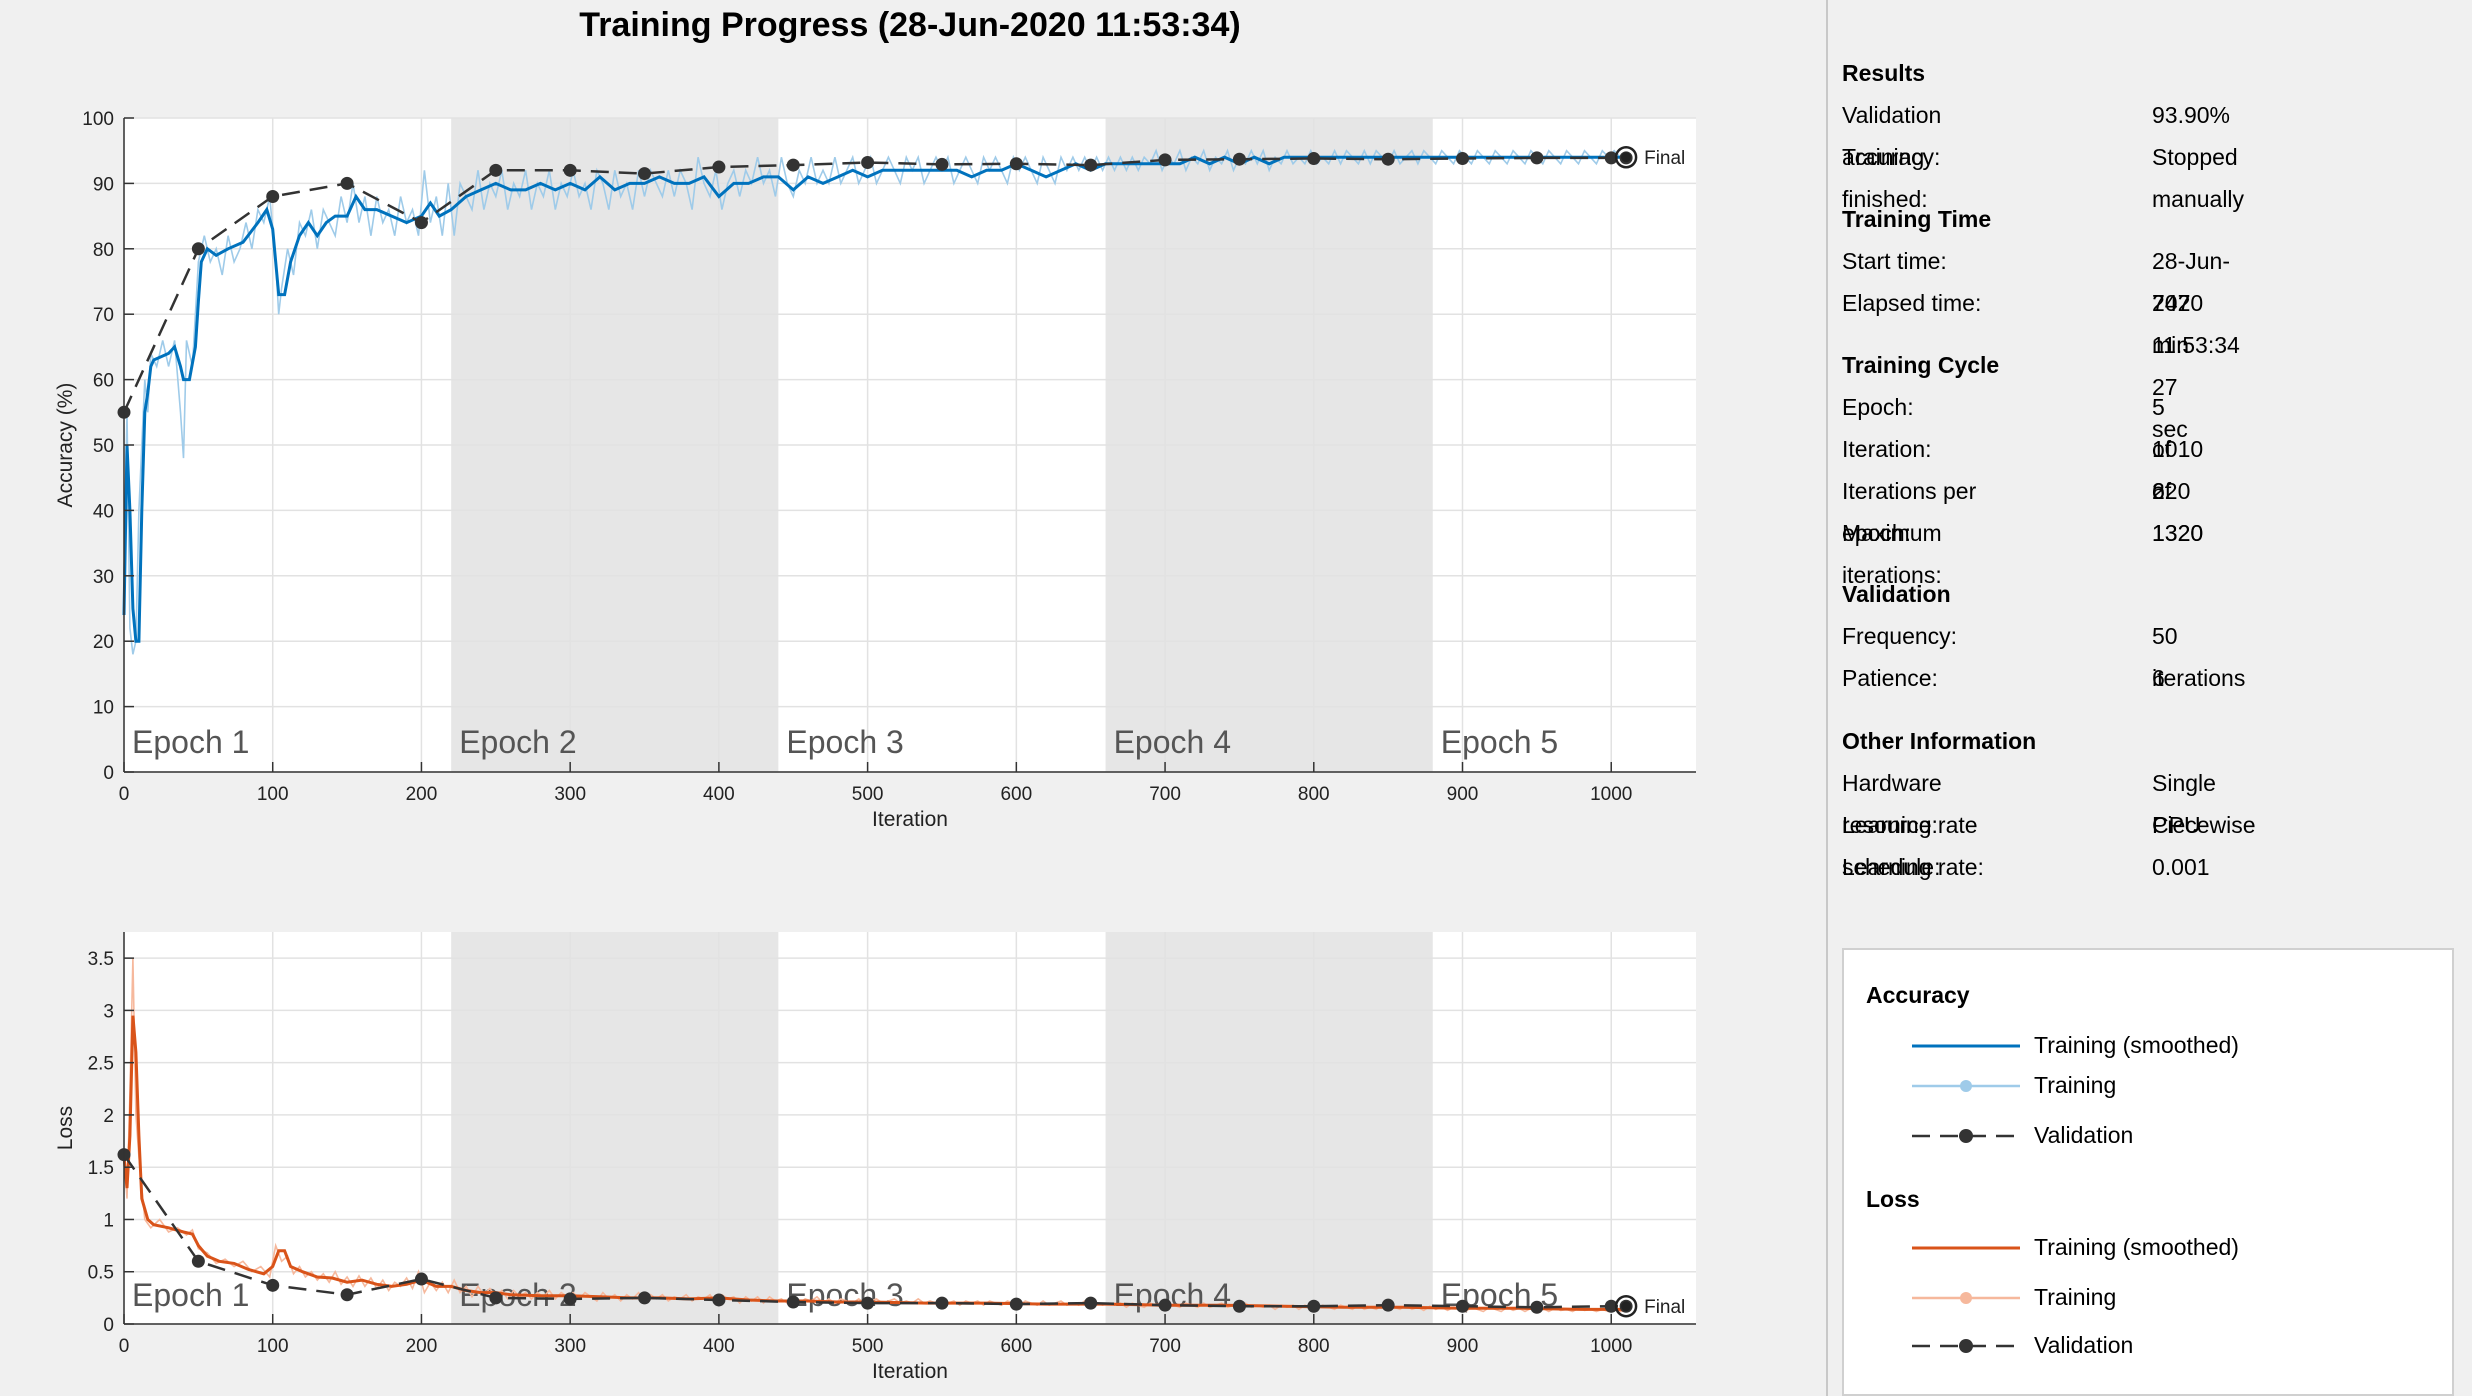 This screenshot has width=2472, height=1396. I want to click on epoch-label: Epoch 3, so click(844, 1295).